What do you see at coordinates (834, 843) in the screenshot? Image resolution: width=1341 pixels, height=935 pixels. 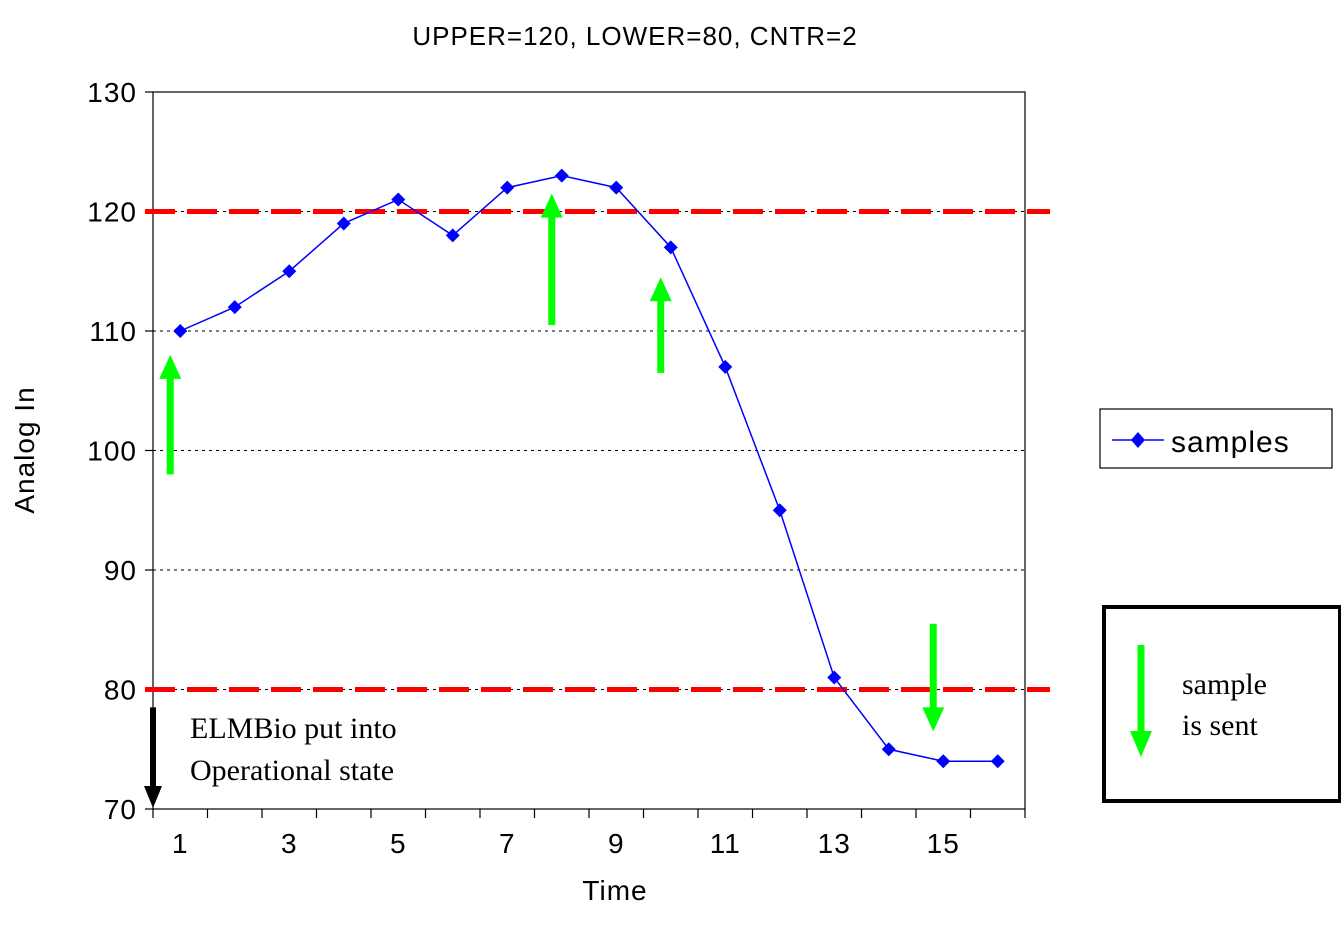 I see `x-tick-label-13: 13` at bounding box center [834, 843].